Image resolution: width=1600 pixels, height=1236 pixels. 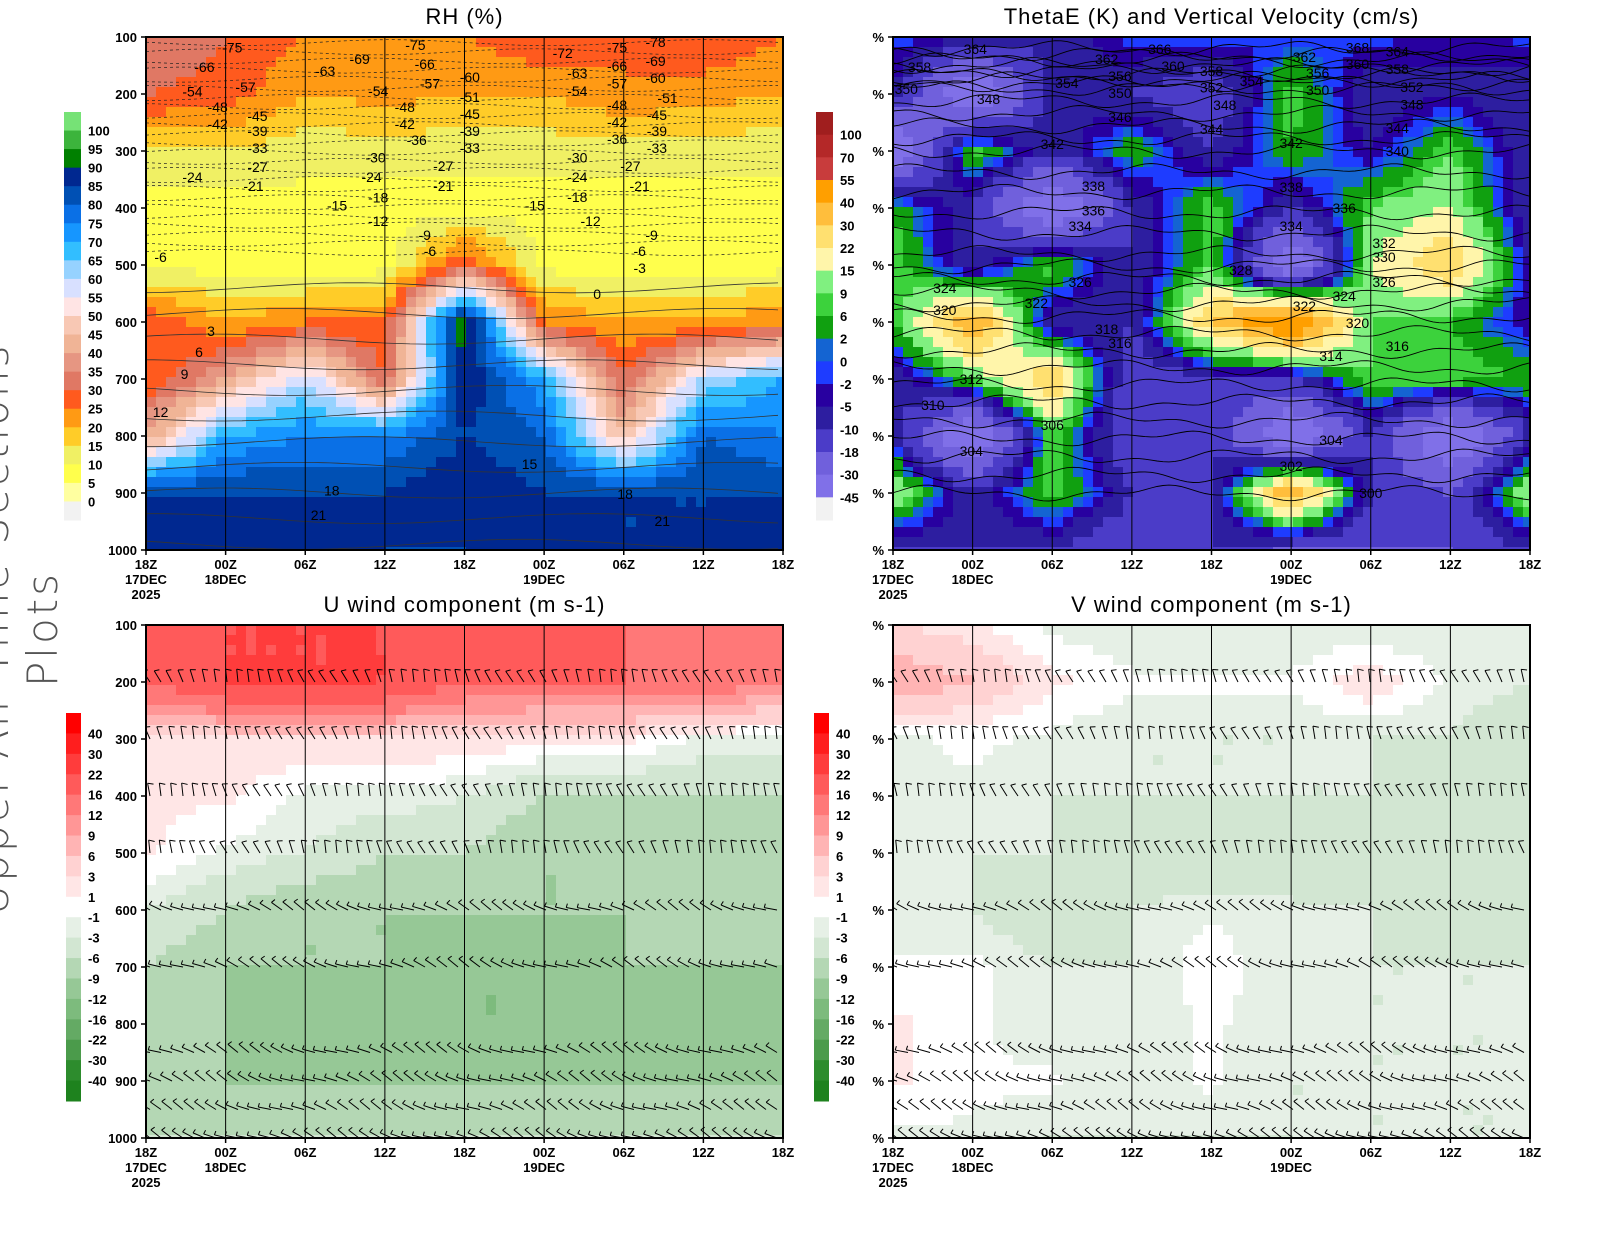 What do you see at coordinates (72, 418) in the screenshot?
I see `colorbar-swatch` at bounding box center [72, 418].